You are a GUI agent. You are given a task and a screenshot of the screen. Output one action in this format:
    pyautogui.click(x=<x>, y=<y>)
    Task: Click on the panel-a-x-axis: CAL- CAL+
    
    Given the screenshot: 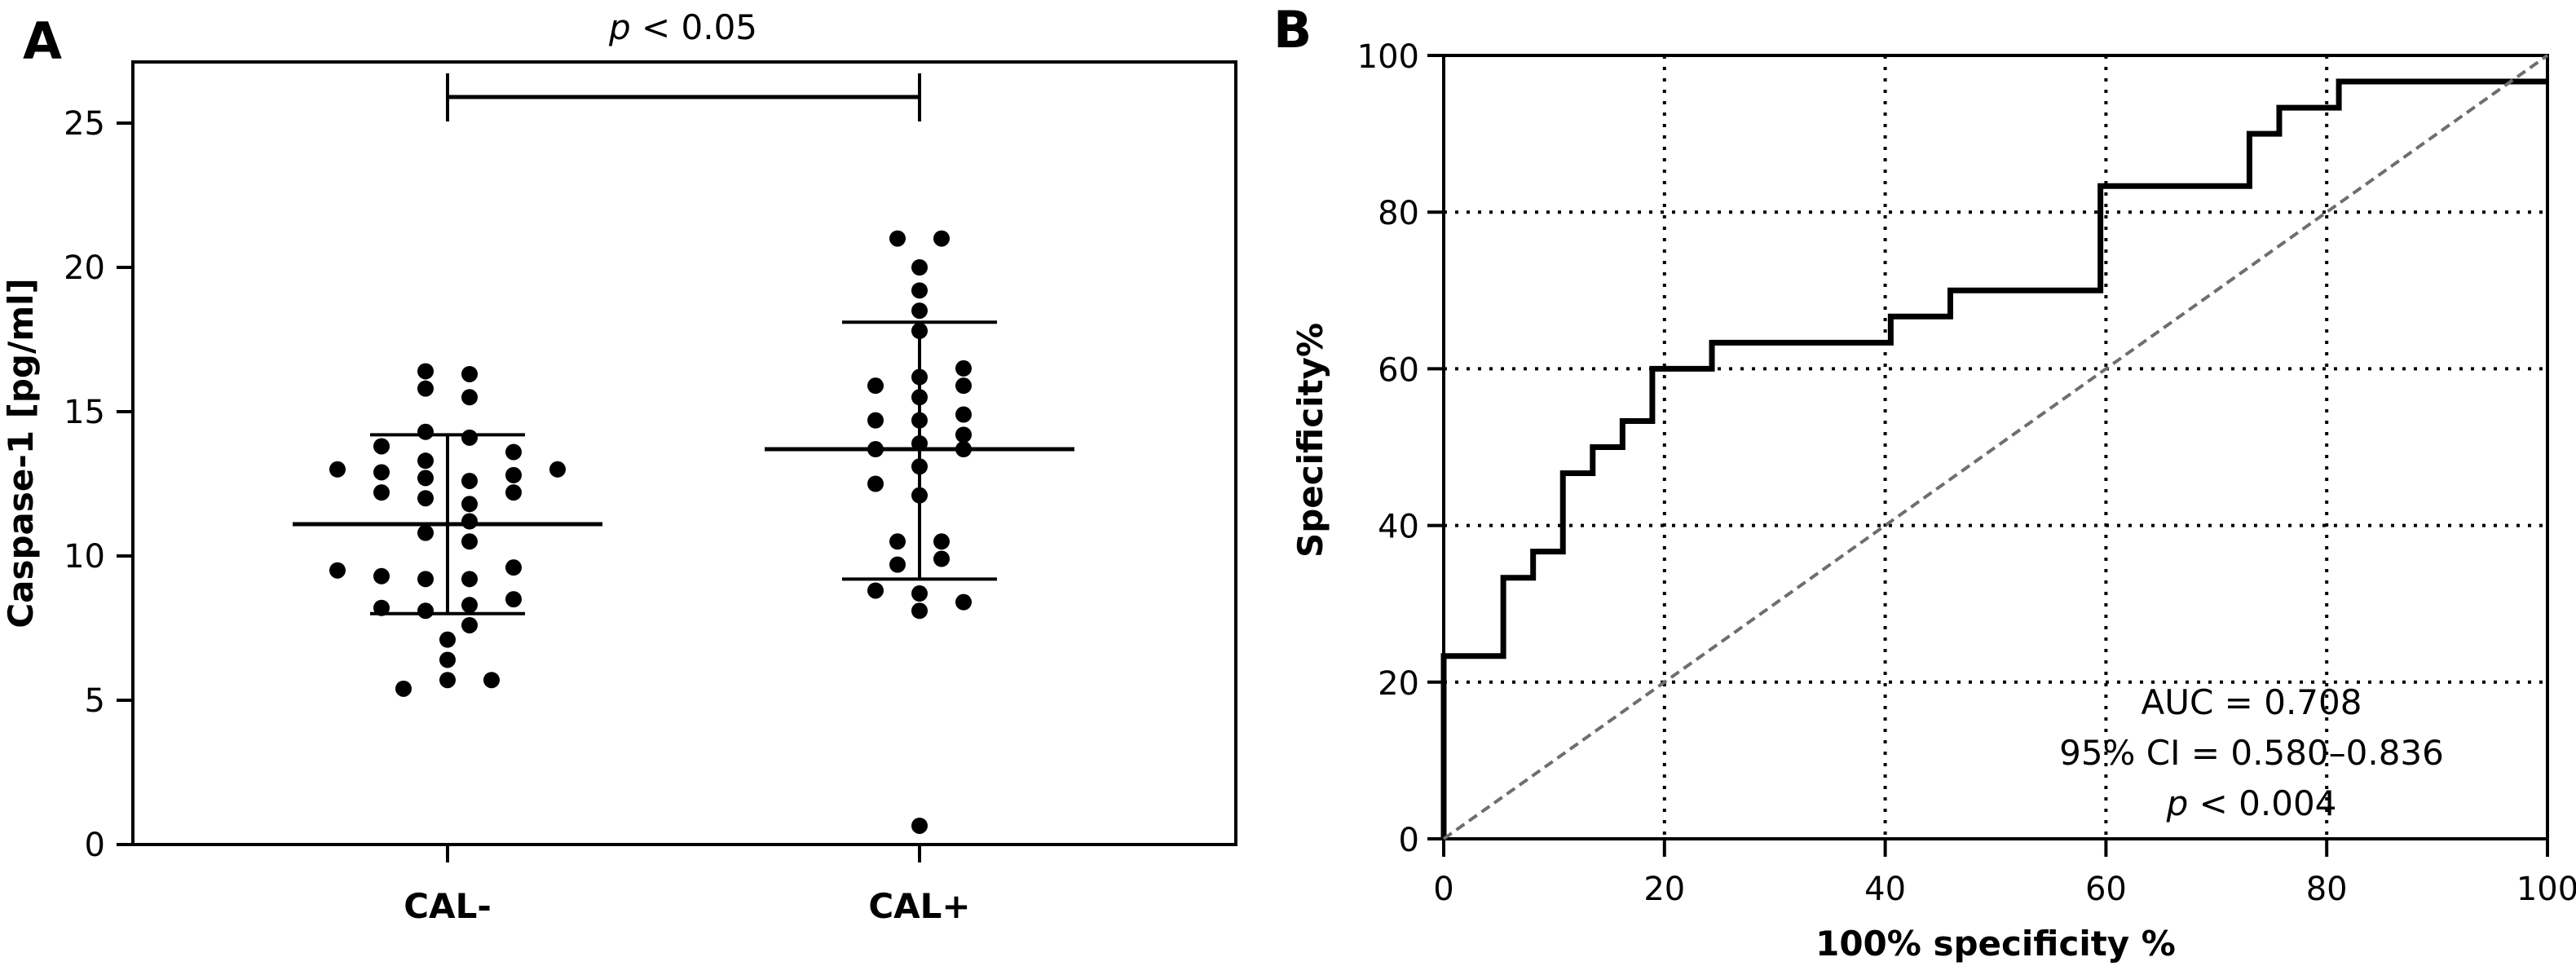 What is the action you would take?
    pyautogui.click(x=687, y=885)
    